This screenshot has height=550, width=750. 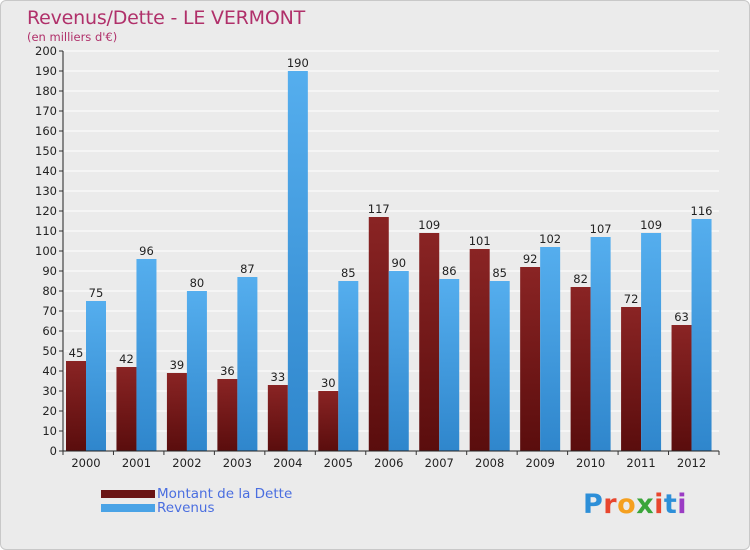 What do you see at coordinates (46, 71) in the screenshot?
I see `y-tick-label: 190` at bounding box center [46, 71].